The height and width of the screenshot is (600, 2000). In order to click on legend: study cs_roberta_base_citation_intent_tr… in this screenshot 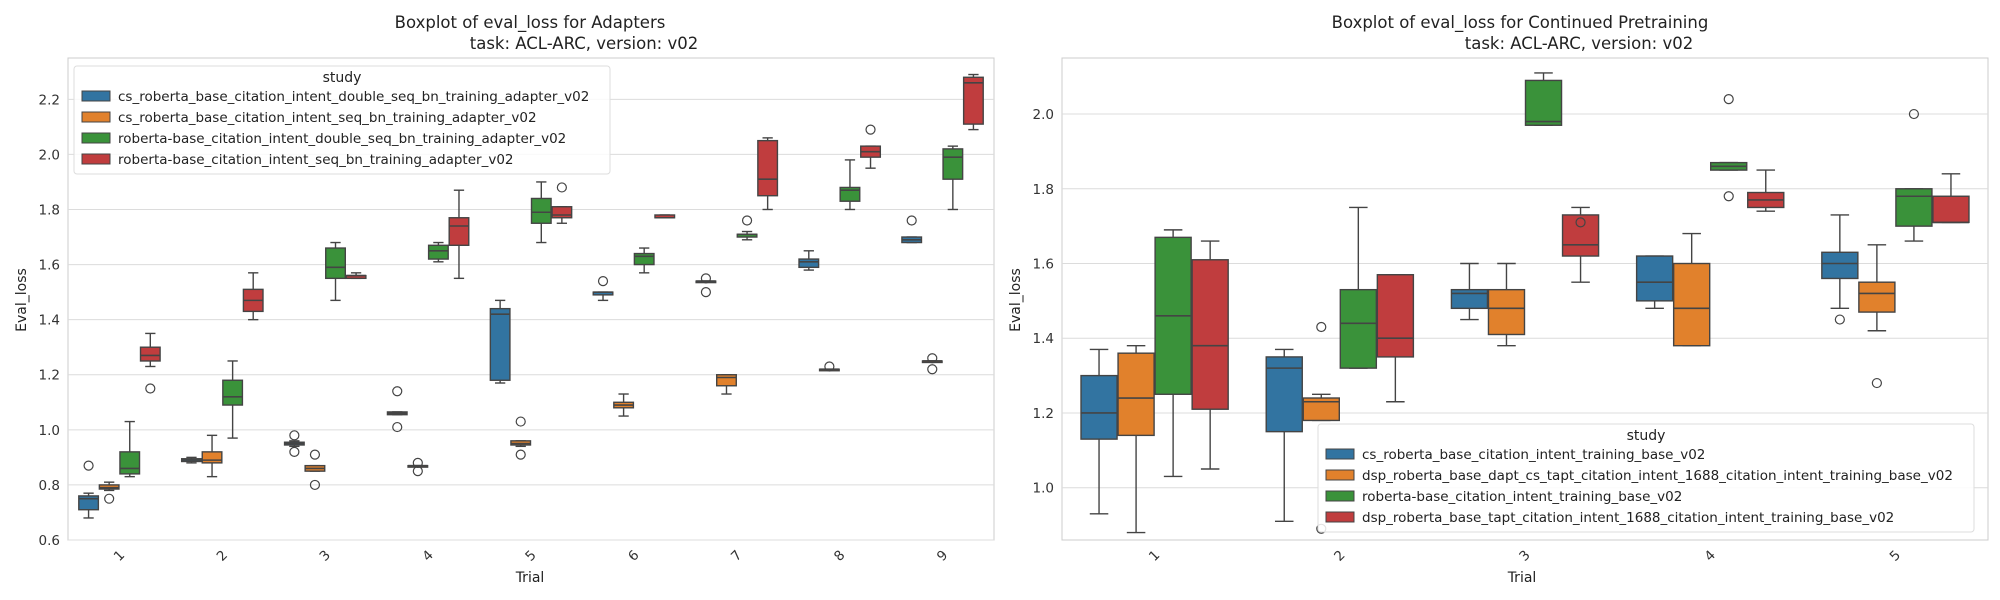, I will do `click(1646, 478)`.